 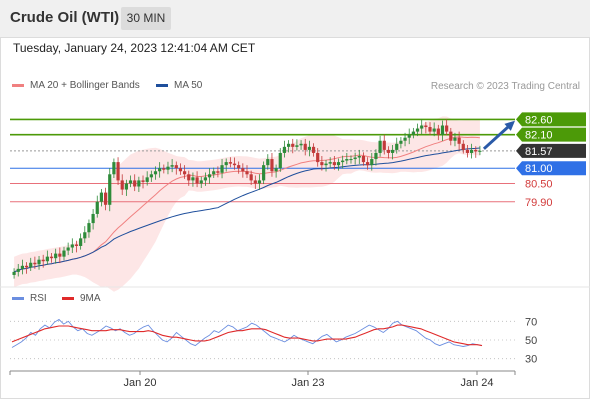 What do you see at coordinates (539, 152) in the screenshot?
I see `level-label-81.57: 81.57` at bounding box center [539, 152].